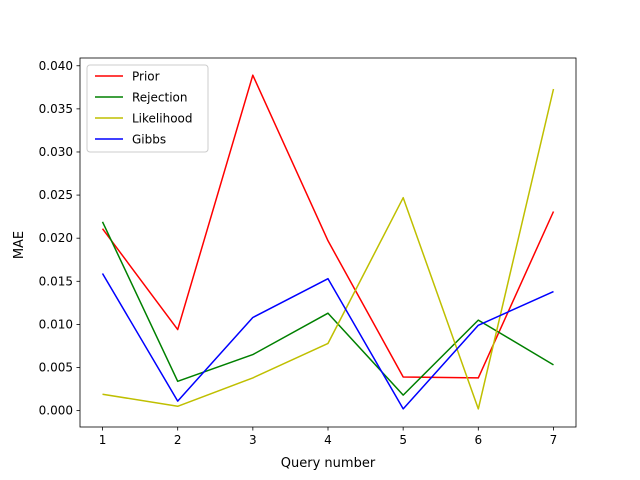 The image size is (640, 480). What do you see at coordinates (56, 368) in the screenshot?
I see `y-tick-label: 0.005` at bounding box center [56, 368].